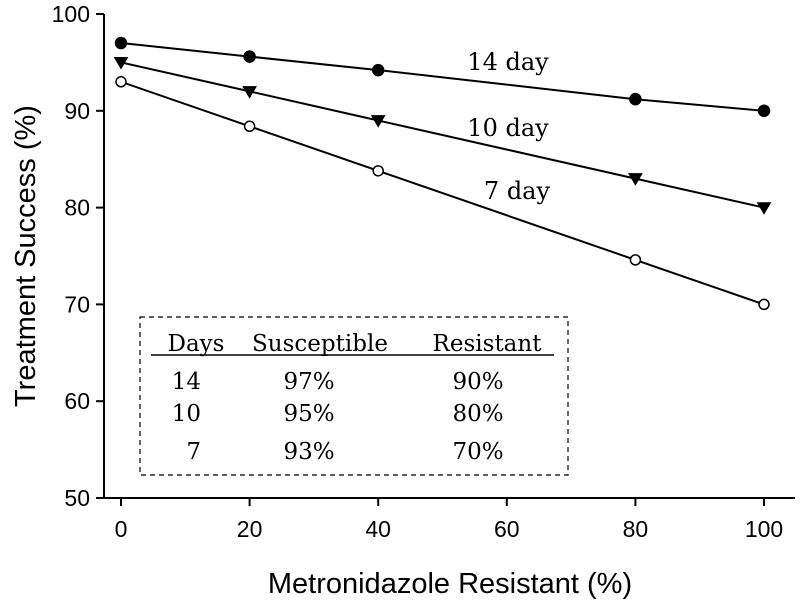  I want to click on series-line, so click(442, 77).